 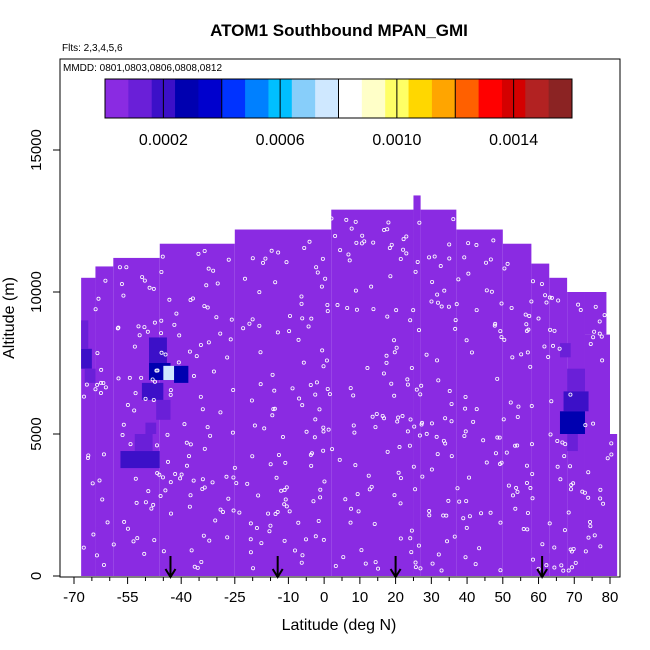 What do you see at coordinates (513, 140) in the screenshot?
I see `colorbar-tick-label: 0.0014` at bounding box center [513, 140].